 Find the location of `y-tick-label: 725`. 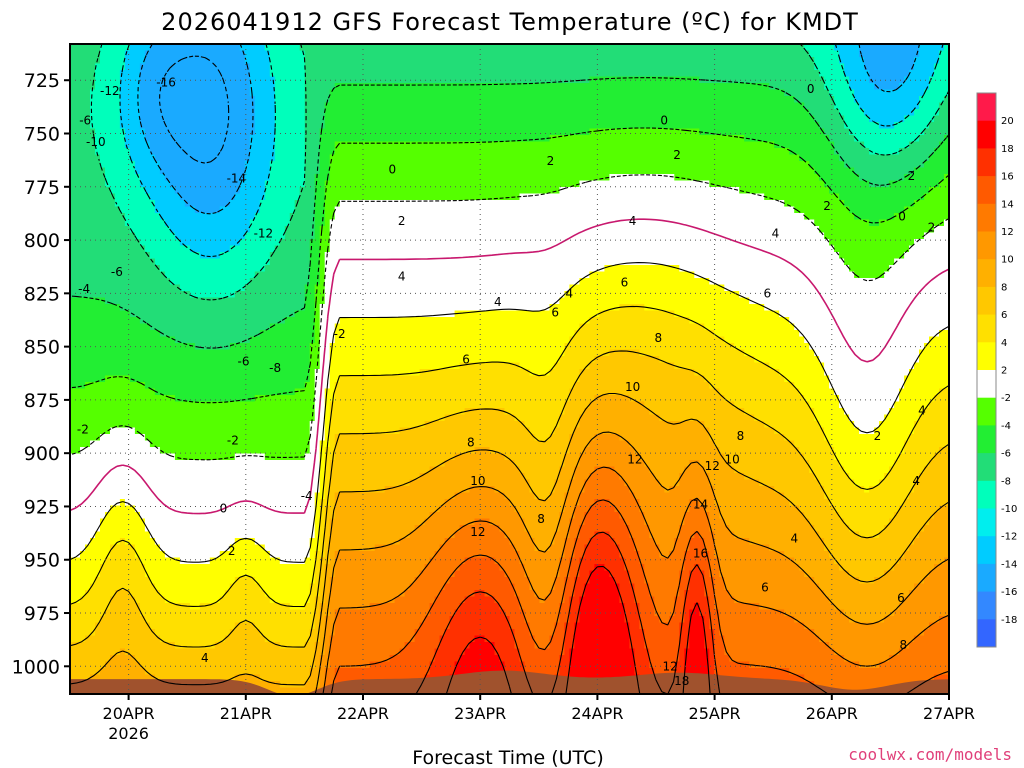

y-tick-label: 725 is located at coordinates (42, 81).